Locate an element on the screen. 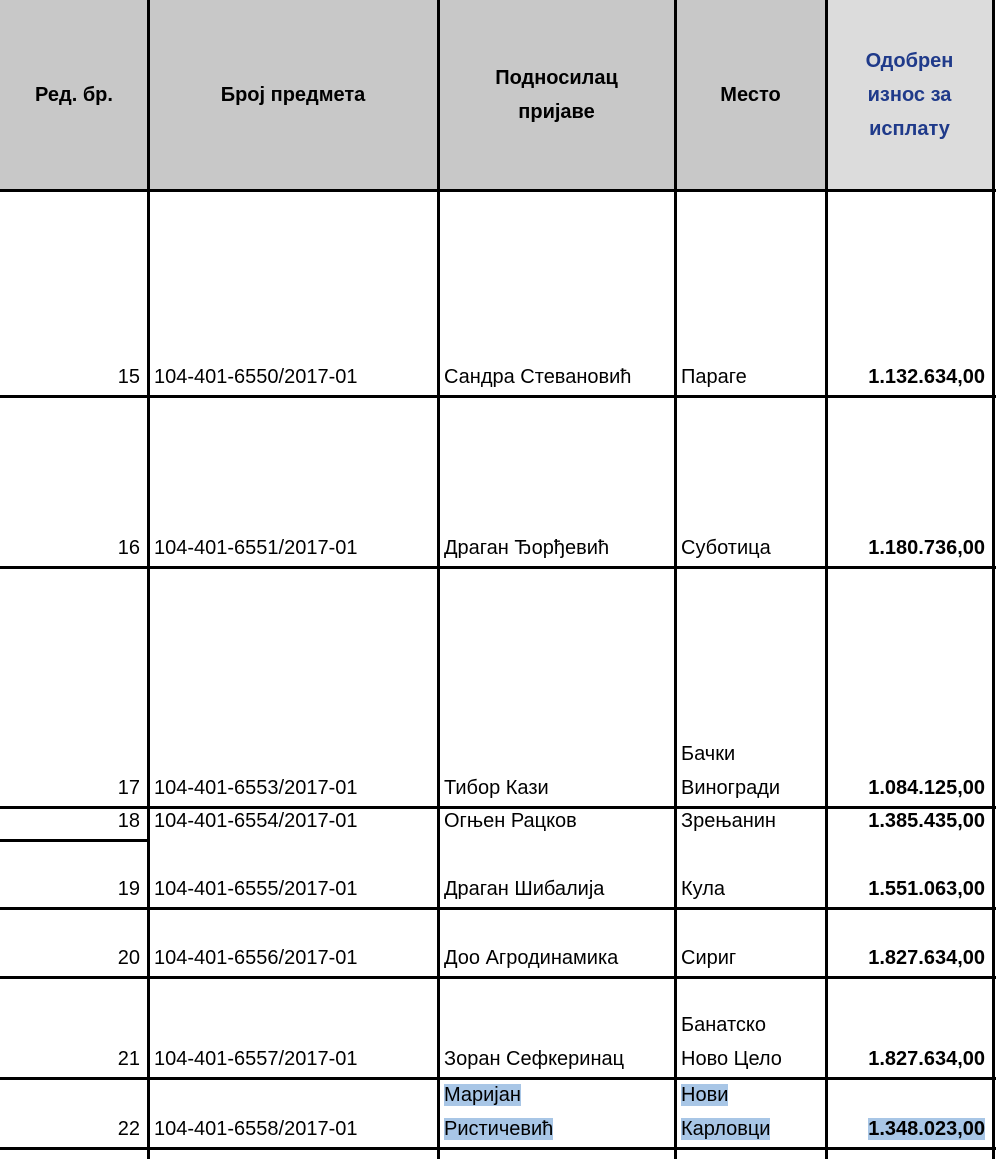  header-cell: Место is located at coordinates (750, 95).